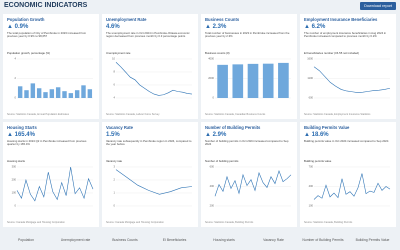 This screenshot has width=400, height=250. What do you see at coordinates (26, 19) in the screenshot?
I see `card-title: Population Growth` at bounding box center [26, 19].